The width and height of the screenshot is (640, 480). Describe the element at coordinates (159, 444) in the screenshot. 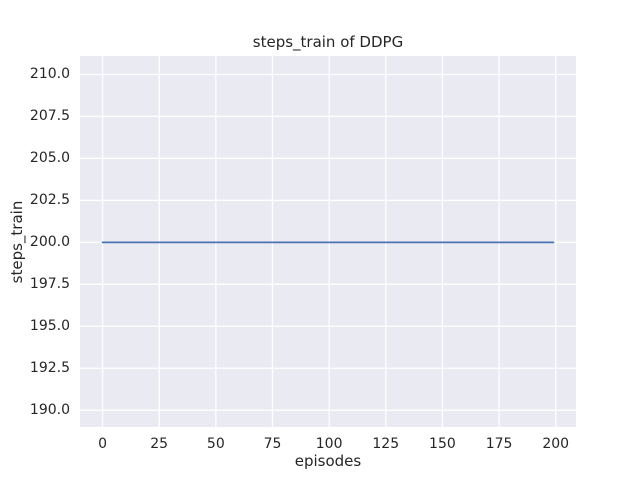

I see `x-tick-label: 25` at that location.